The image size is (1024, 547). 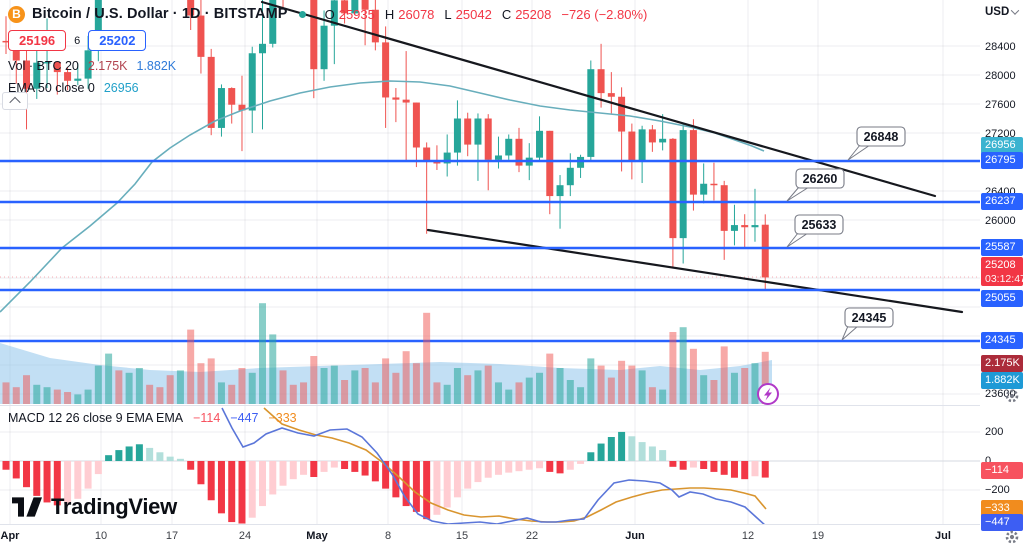 What do you see at coordinates (117, 40) in the screenshot?
I see `buy-button: 25202` at bounding box center [117, 40].